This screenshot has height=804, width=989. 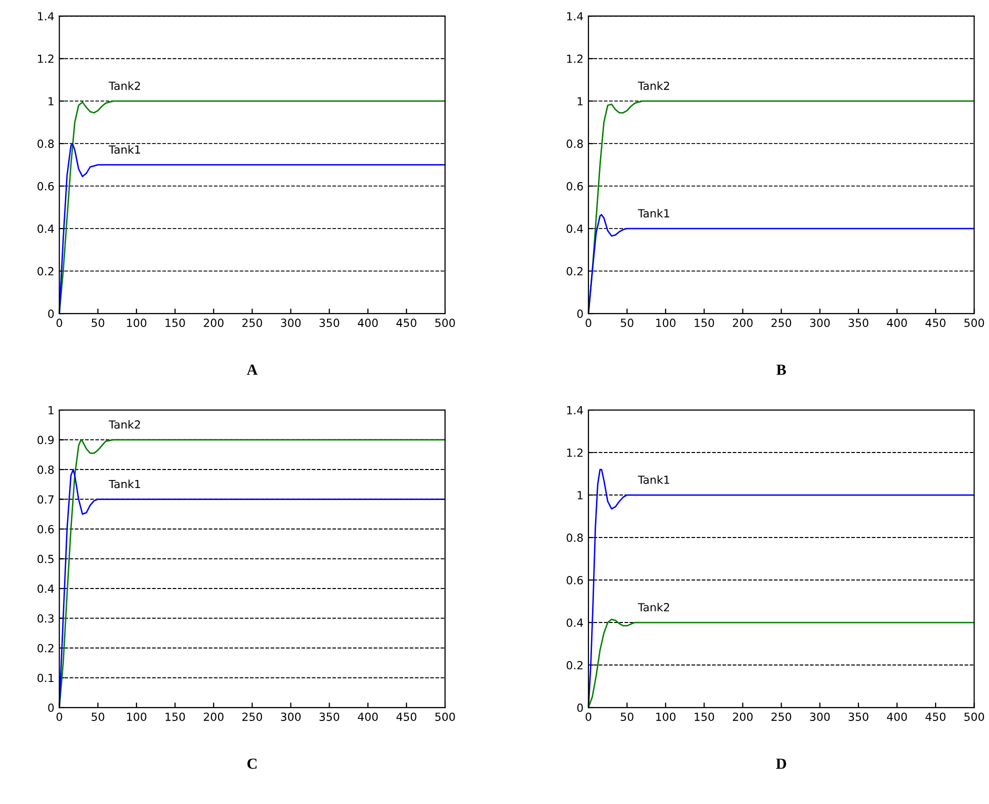 What do you see at coordinates (46, 440) in the screenshot?
I see `y-tick-label: 0.9` at bounding box center [46, 440].